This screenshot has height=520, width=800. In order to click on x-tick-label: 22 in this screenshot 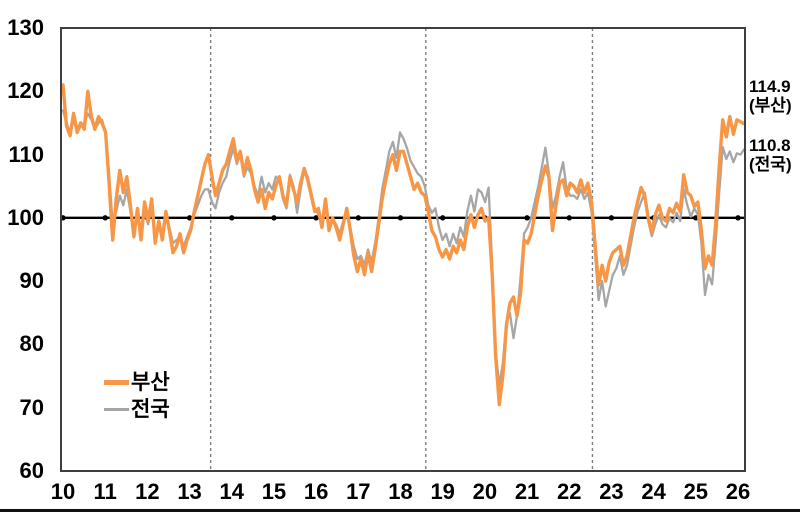, I will do `click(569, 491)`.